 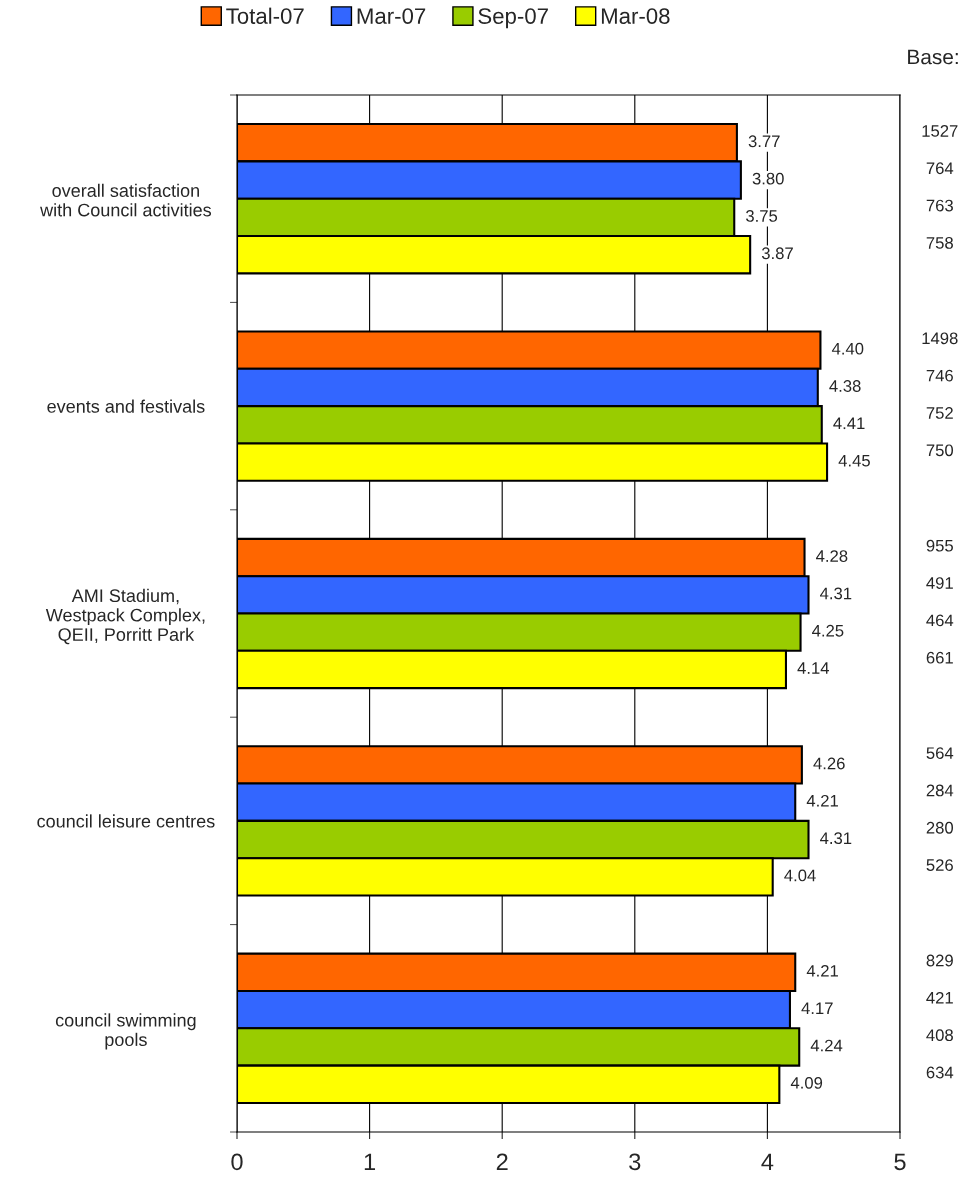 What do you see at coordinates (940, 131) in the screenshot?
I see `text: 1527` at bounding box center [940, 131].